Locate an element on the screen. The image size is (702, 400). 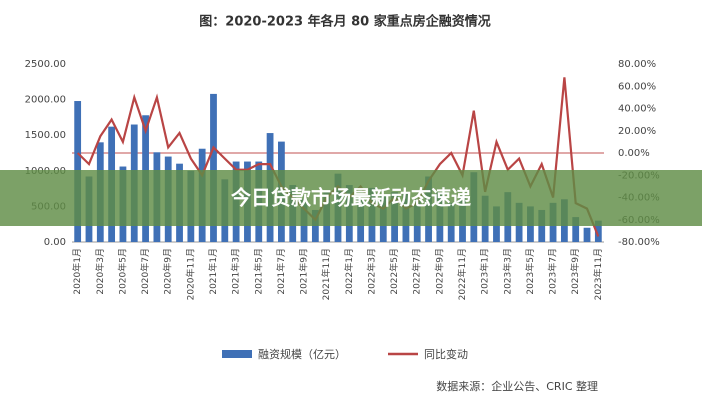
x-tick-label: 2023年5月 is located at coordinates (530, 271).